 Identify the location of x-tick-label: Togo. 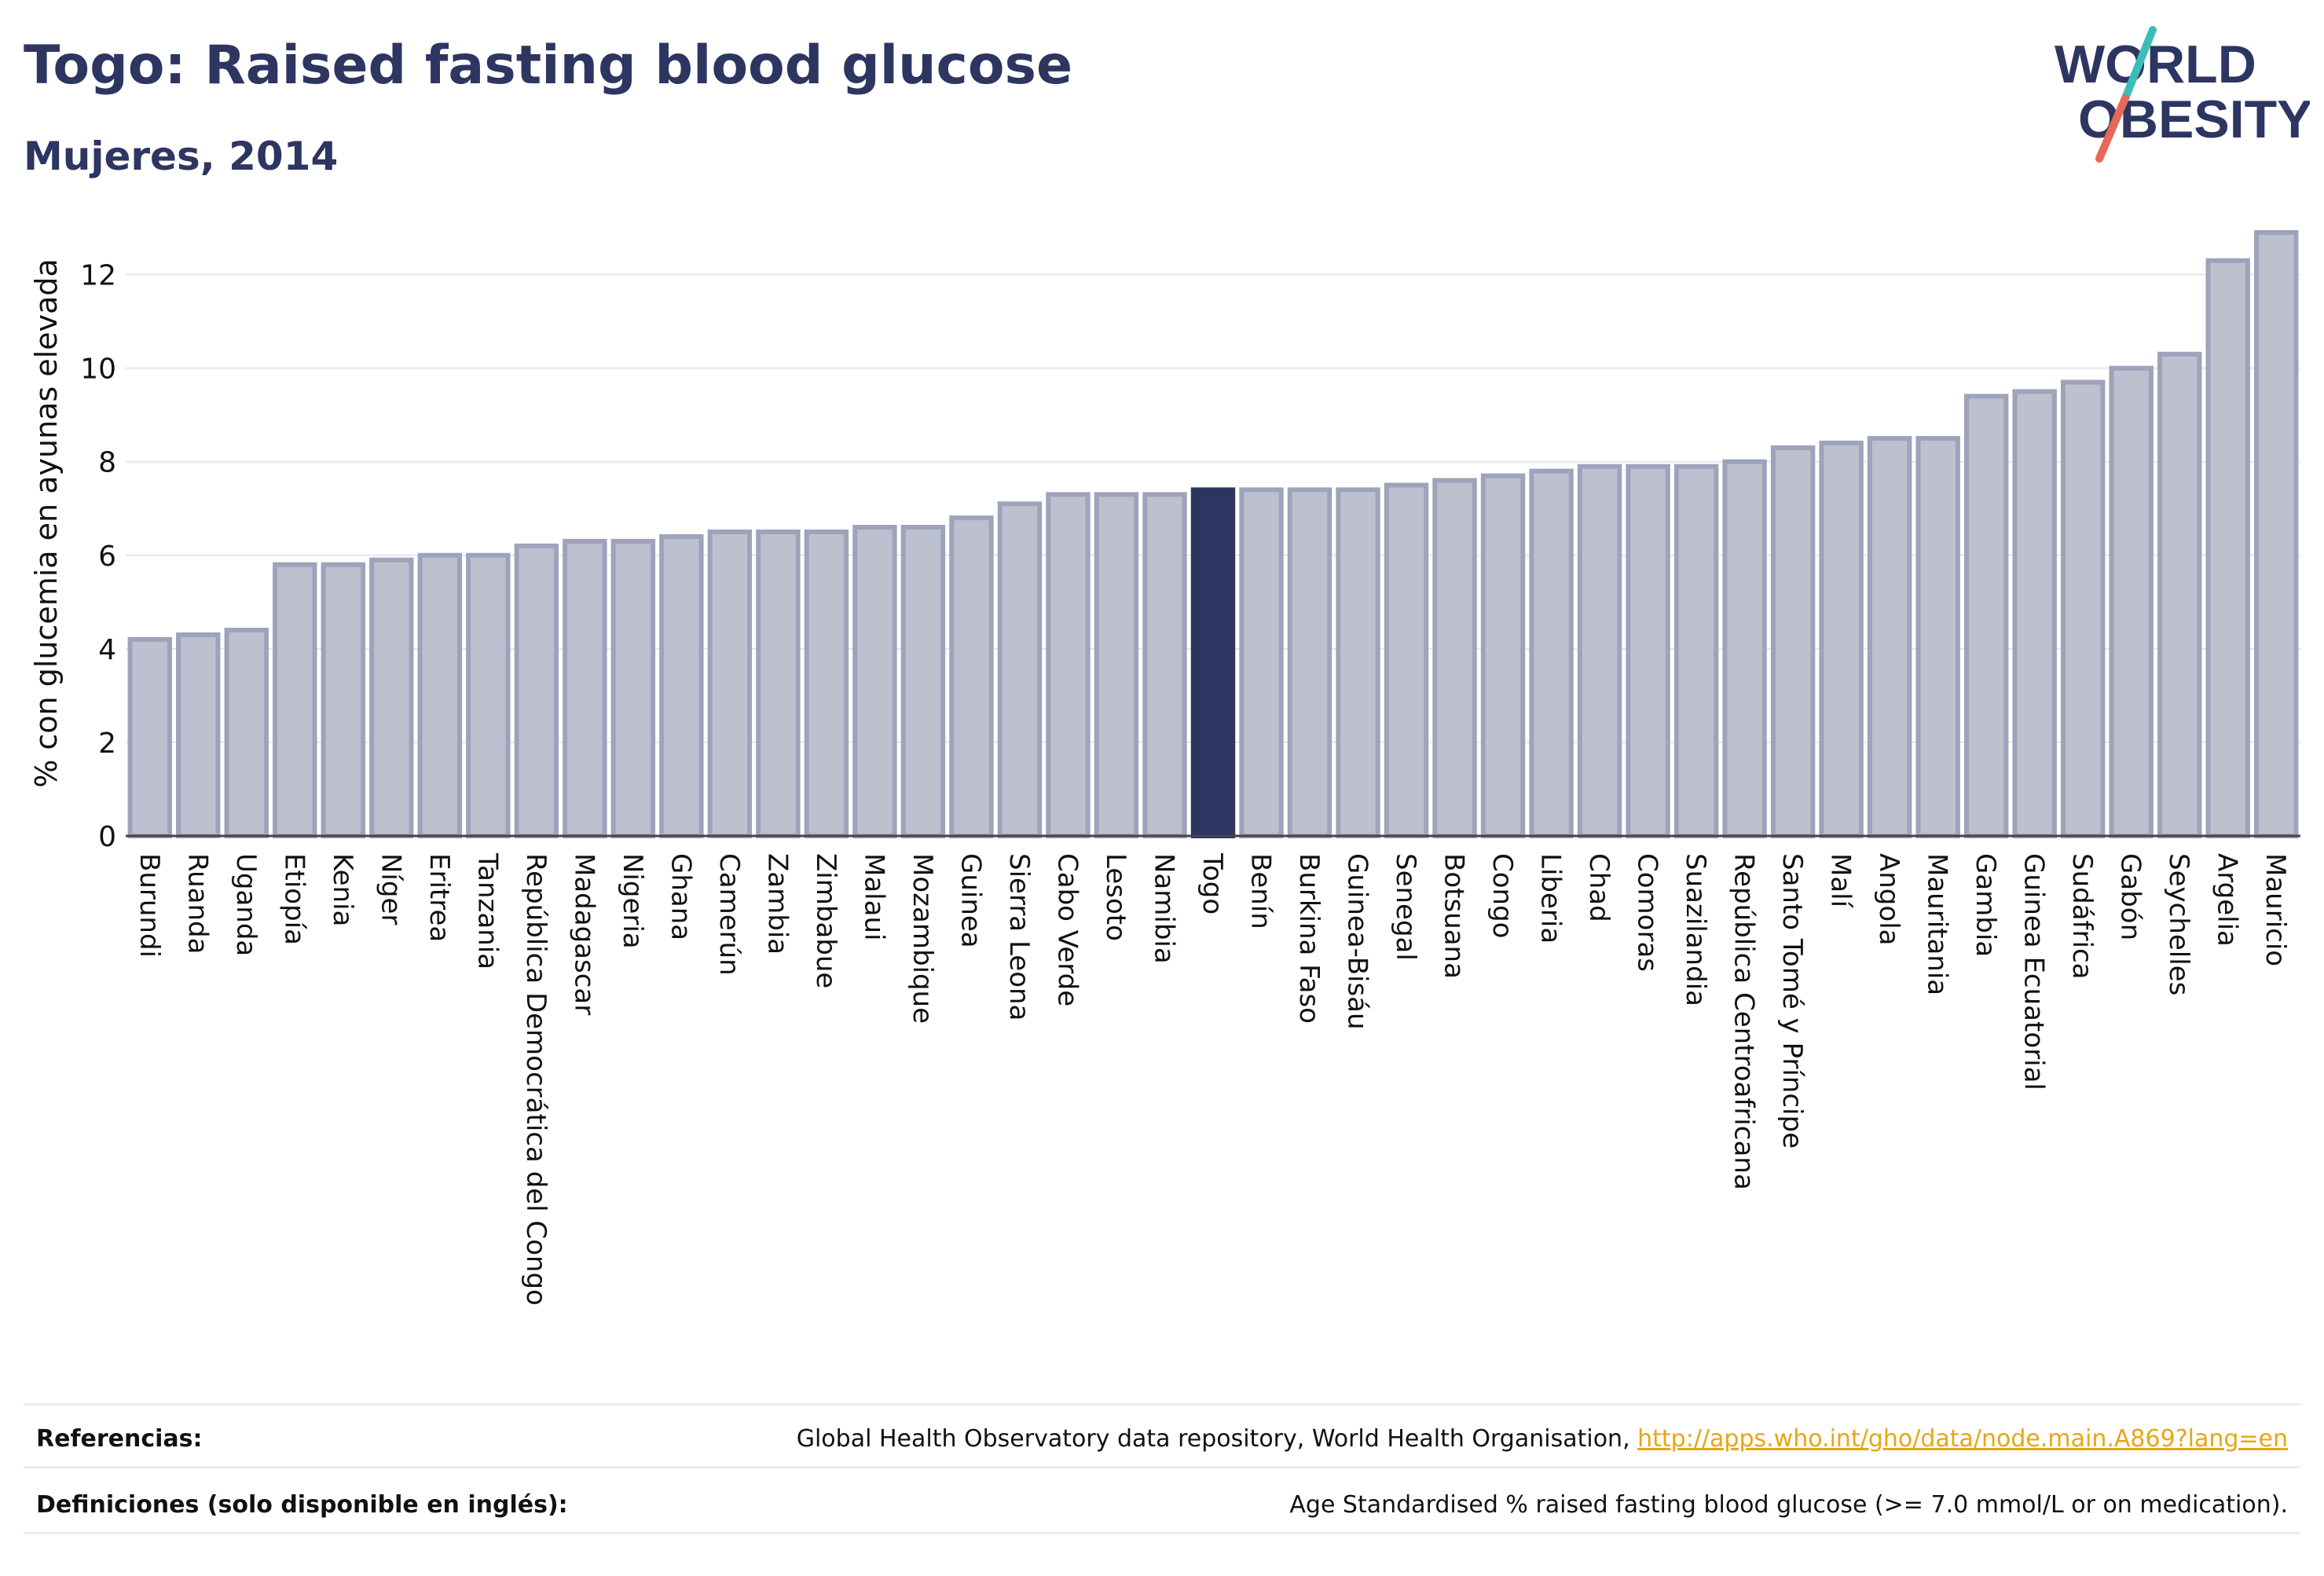
(1212, 883).